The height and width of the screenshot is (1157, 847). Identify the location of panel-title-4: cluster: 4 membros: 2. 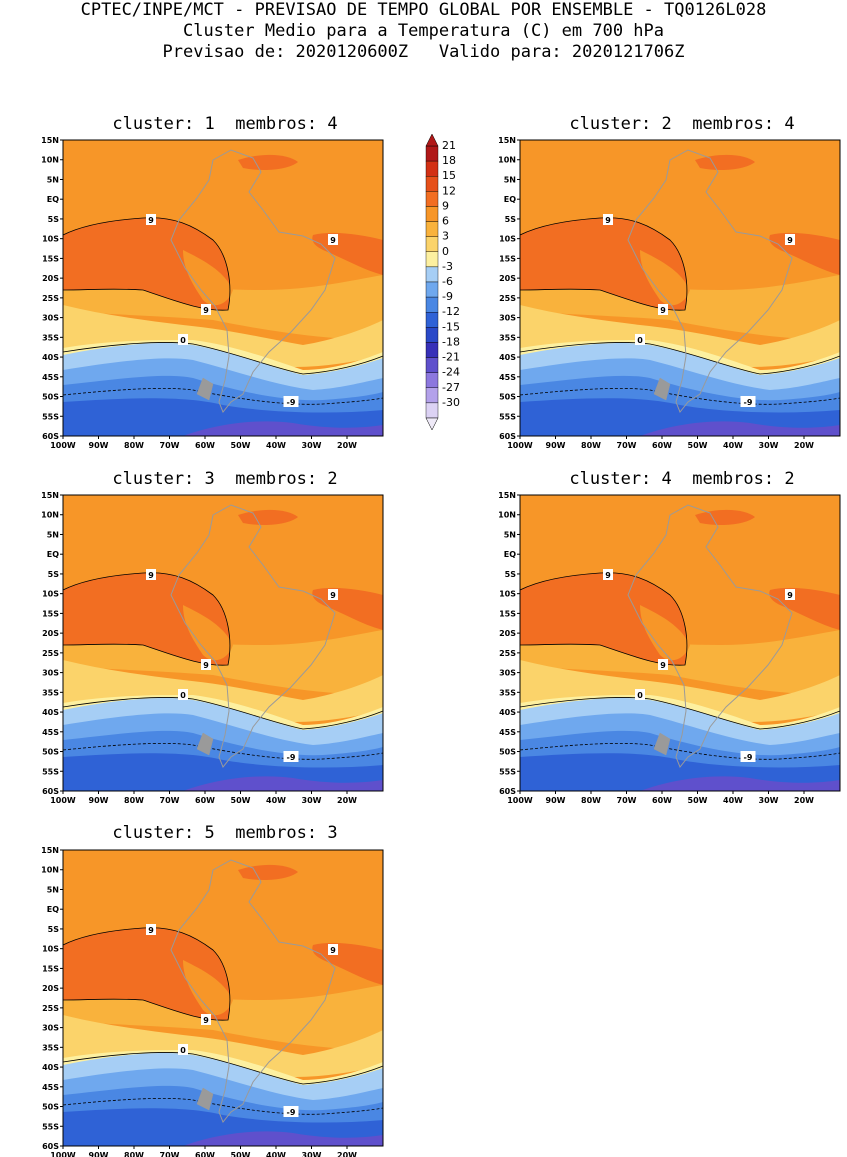
(682, 479).